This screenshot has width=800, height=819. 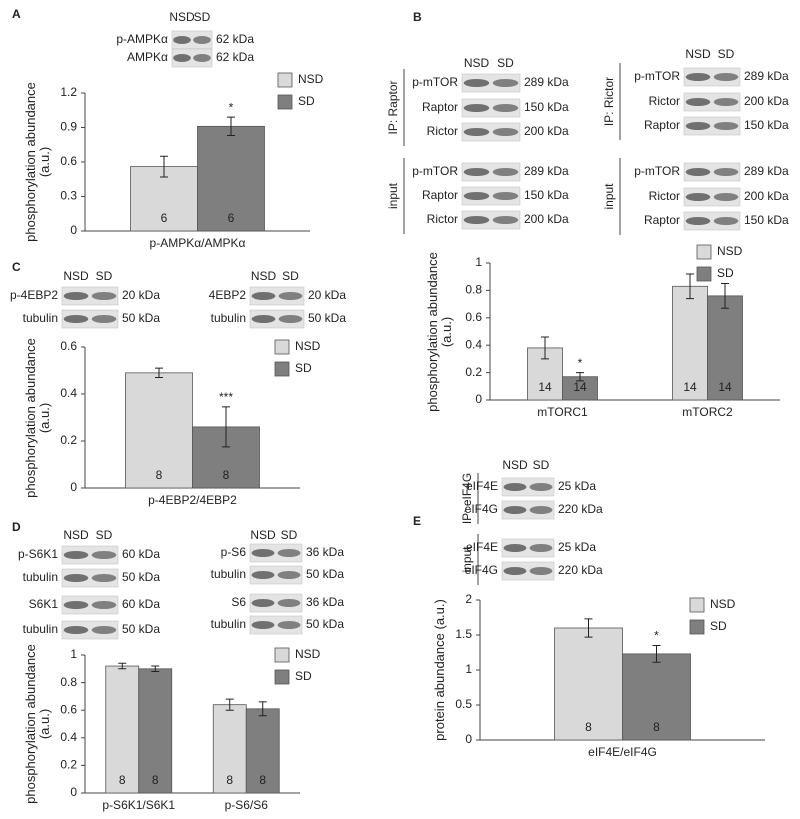 I want to click on molecular-weight: 20 kDa, so click(x=141, y=295).